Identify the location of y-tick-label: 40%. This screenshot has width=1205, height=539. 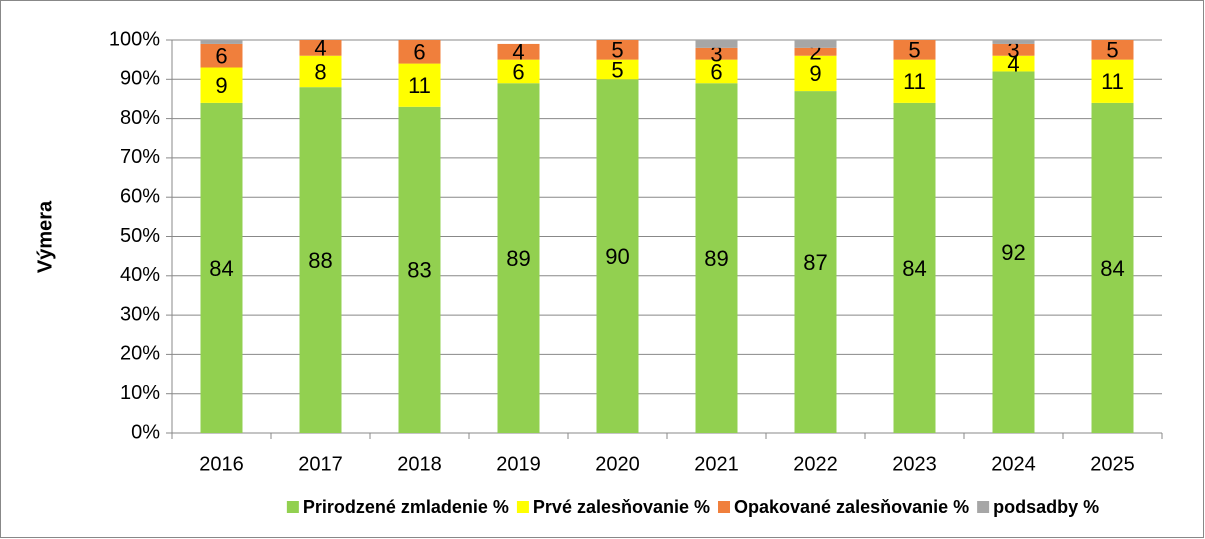
(140, 275).